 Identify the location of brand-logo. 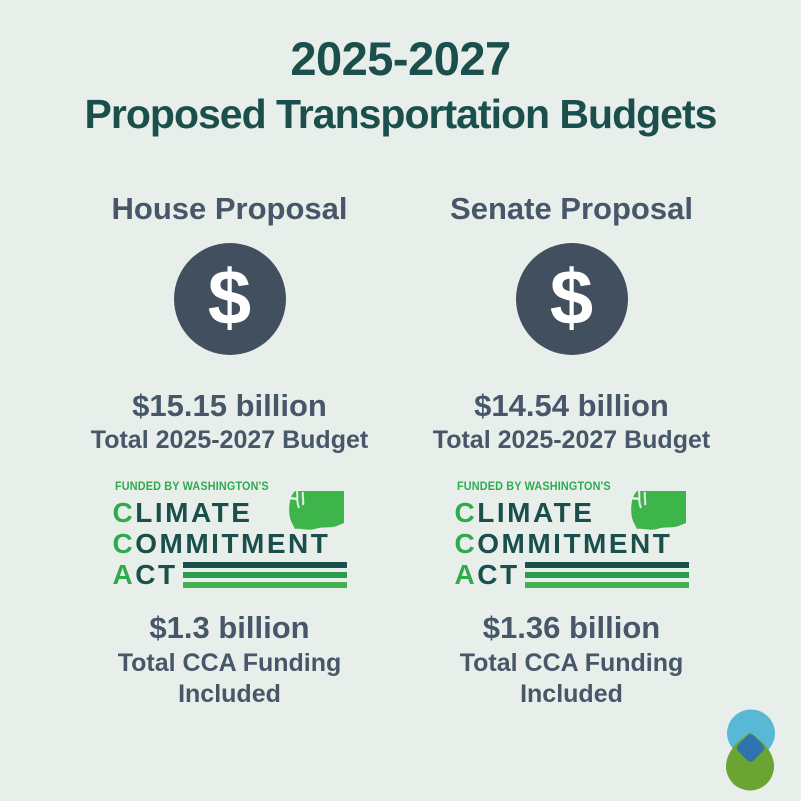
(750, 750).